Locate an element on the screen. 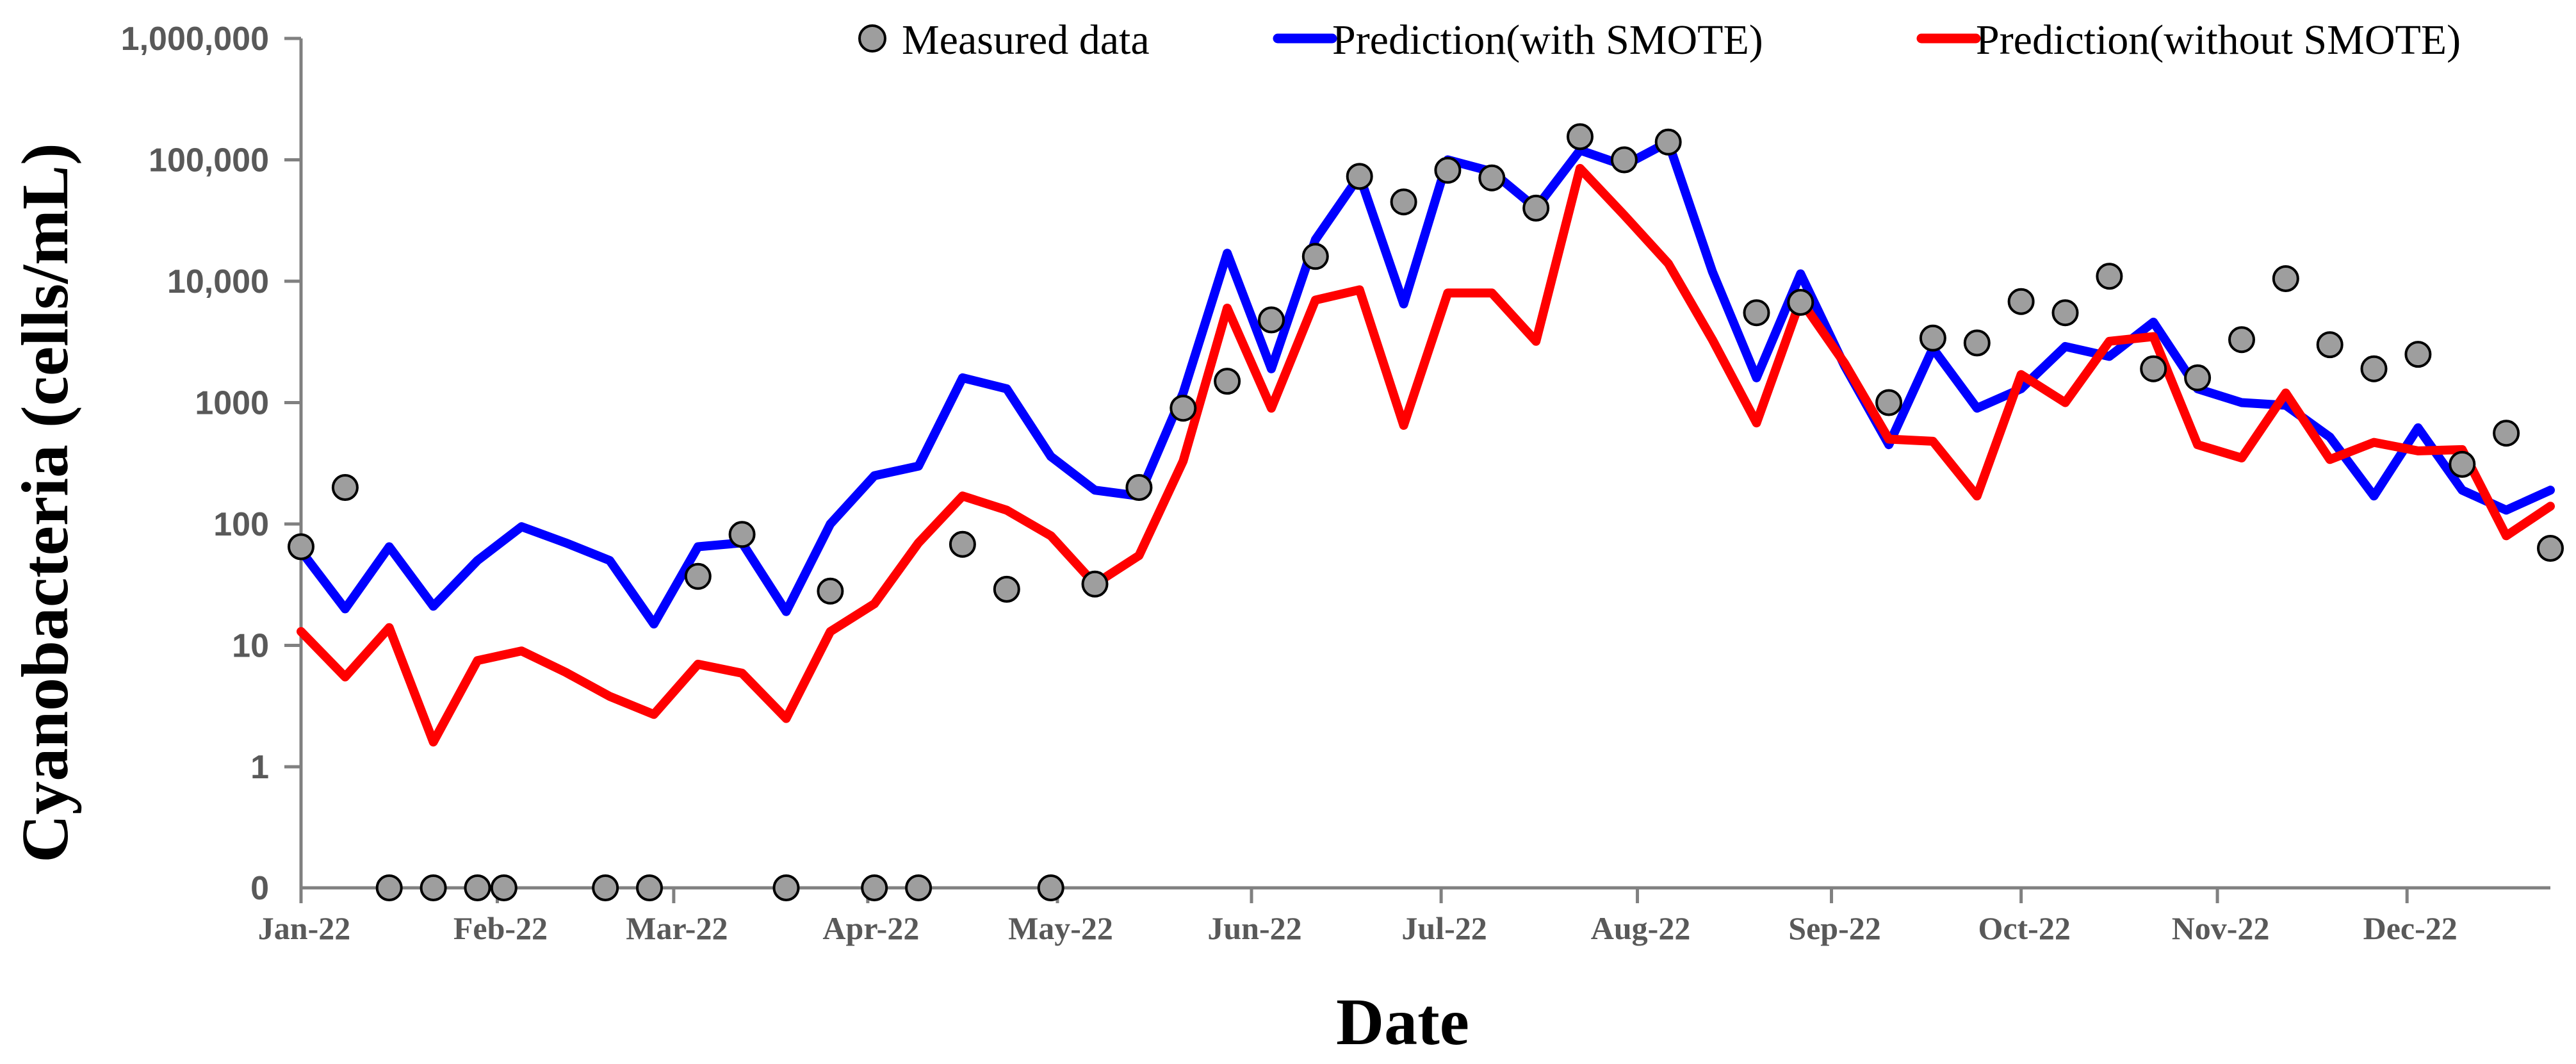  x-axis-title: Date is located at coordinates (1402, 1022).